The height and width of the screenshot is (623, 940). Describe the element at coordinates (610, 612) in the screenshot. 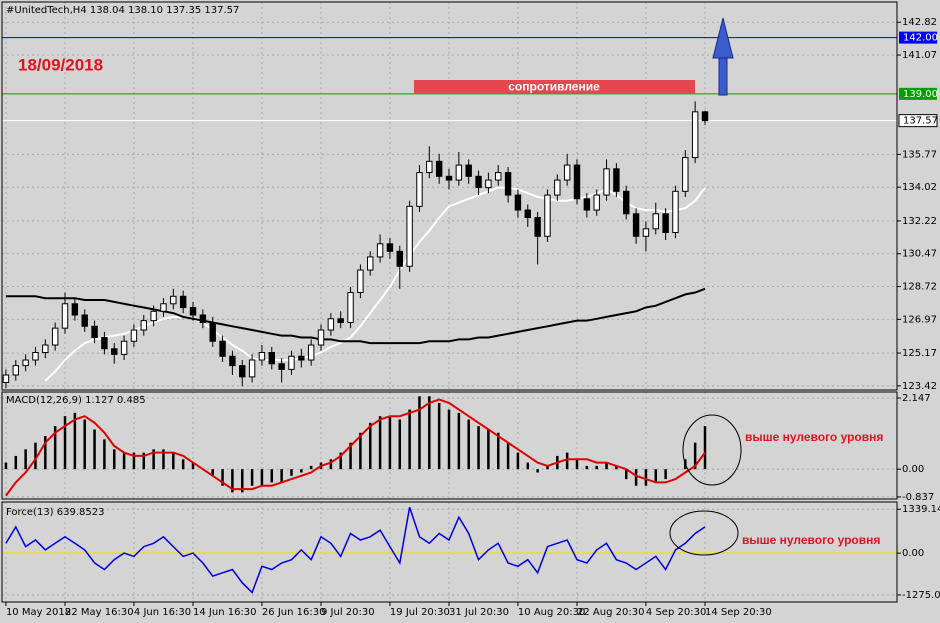

I see `x-tick-label: 22 Aug 20:30` at that location.